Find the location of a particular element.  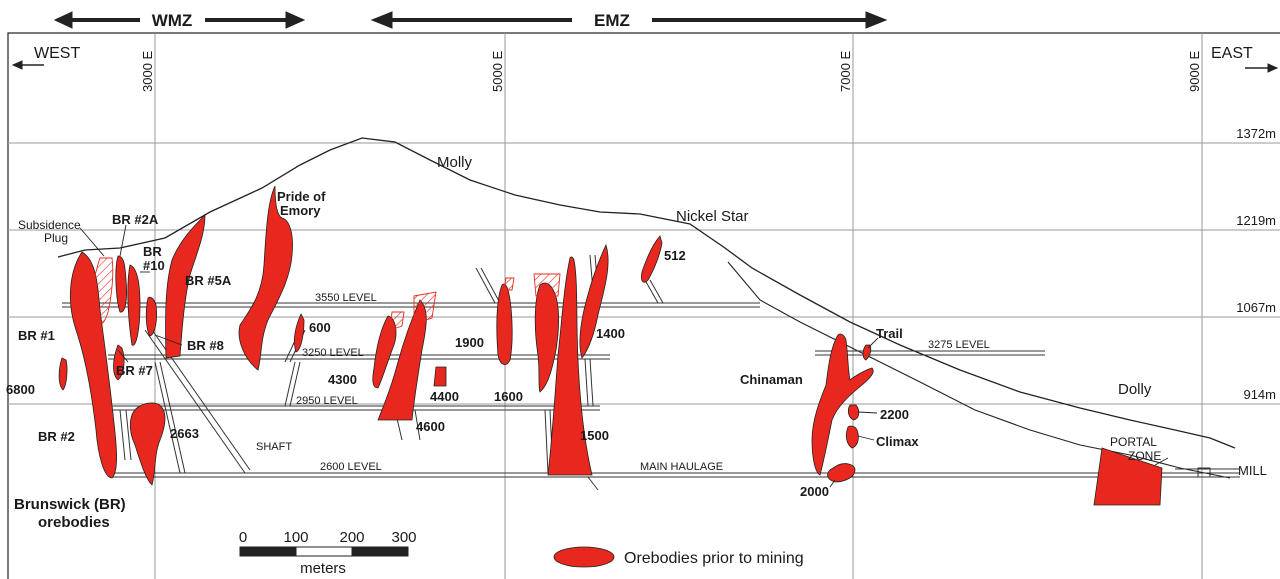

elevation-914: 914m is located at coordinates (1259, 394).